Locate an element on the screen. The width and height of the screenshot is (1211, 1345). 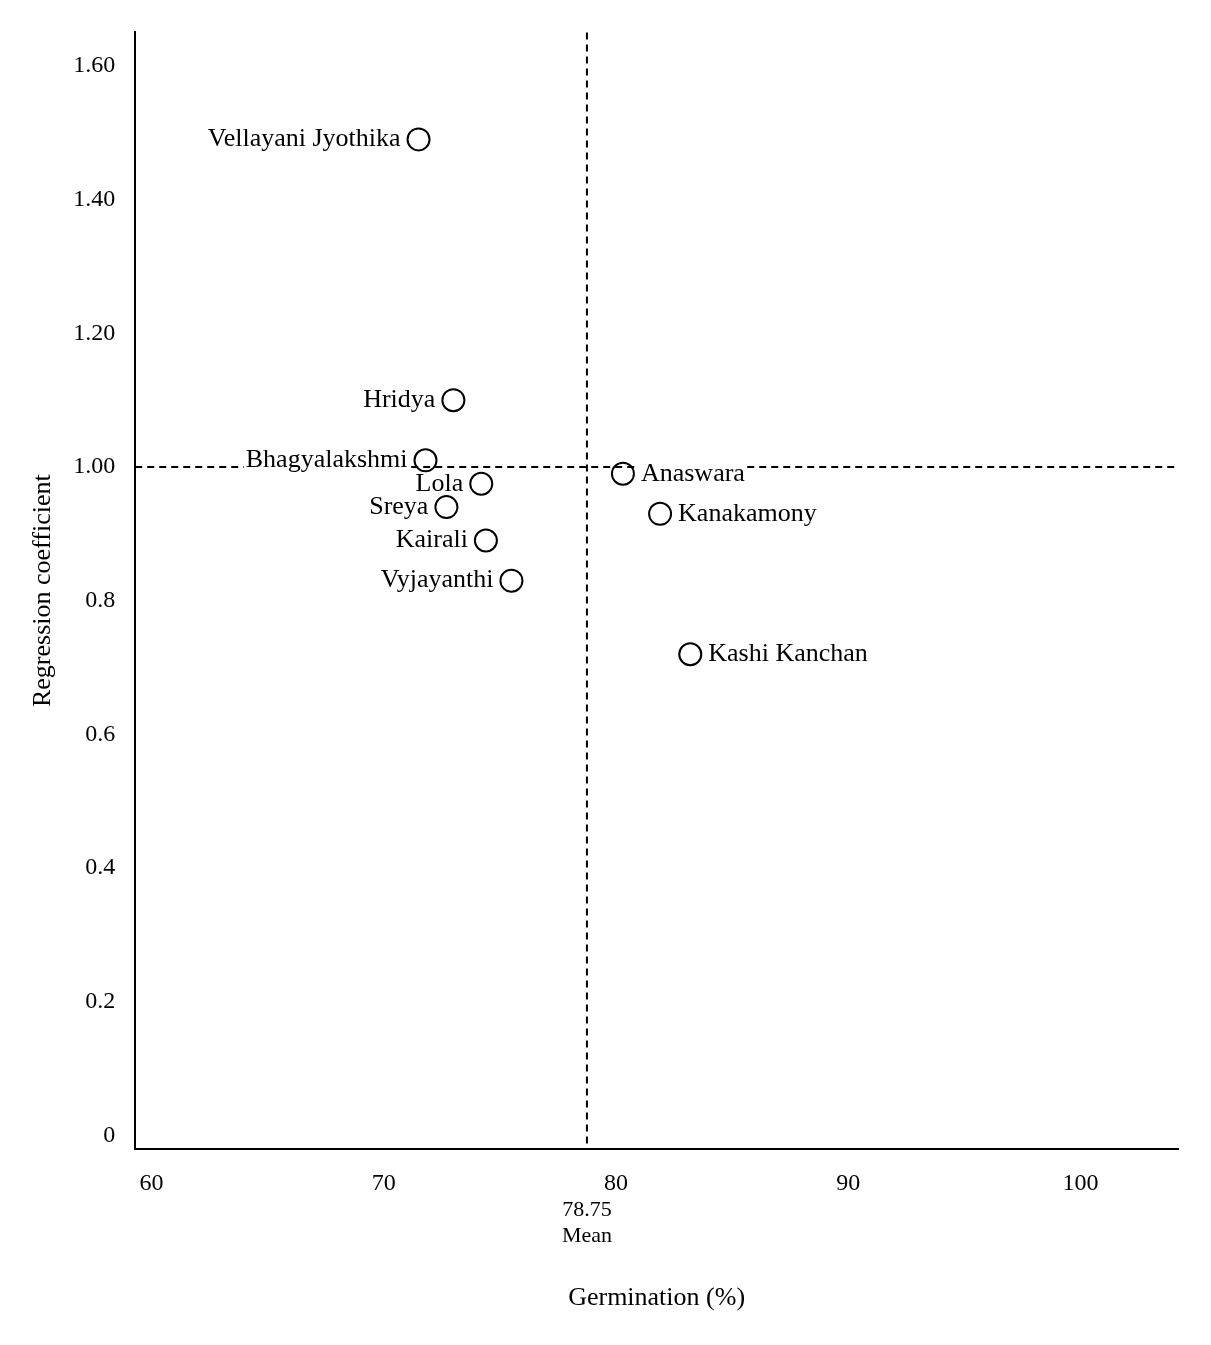
annotation: Anaswara is located at coordinates (693, 472).